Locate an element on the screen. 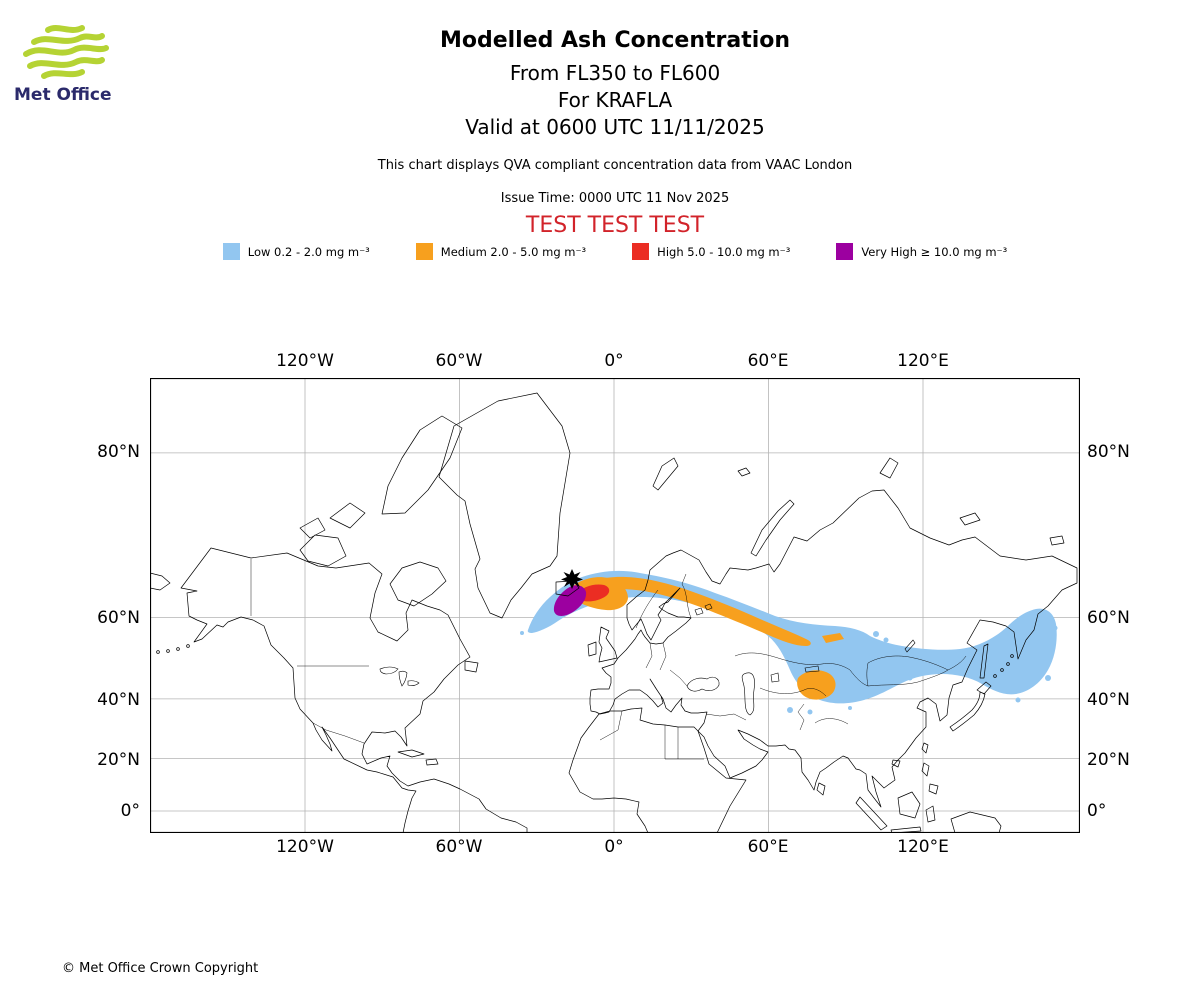 Image resolution: width=1200 pixels, height=1000 pixels. lakes is located at coordinates (647, 659).